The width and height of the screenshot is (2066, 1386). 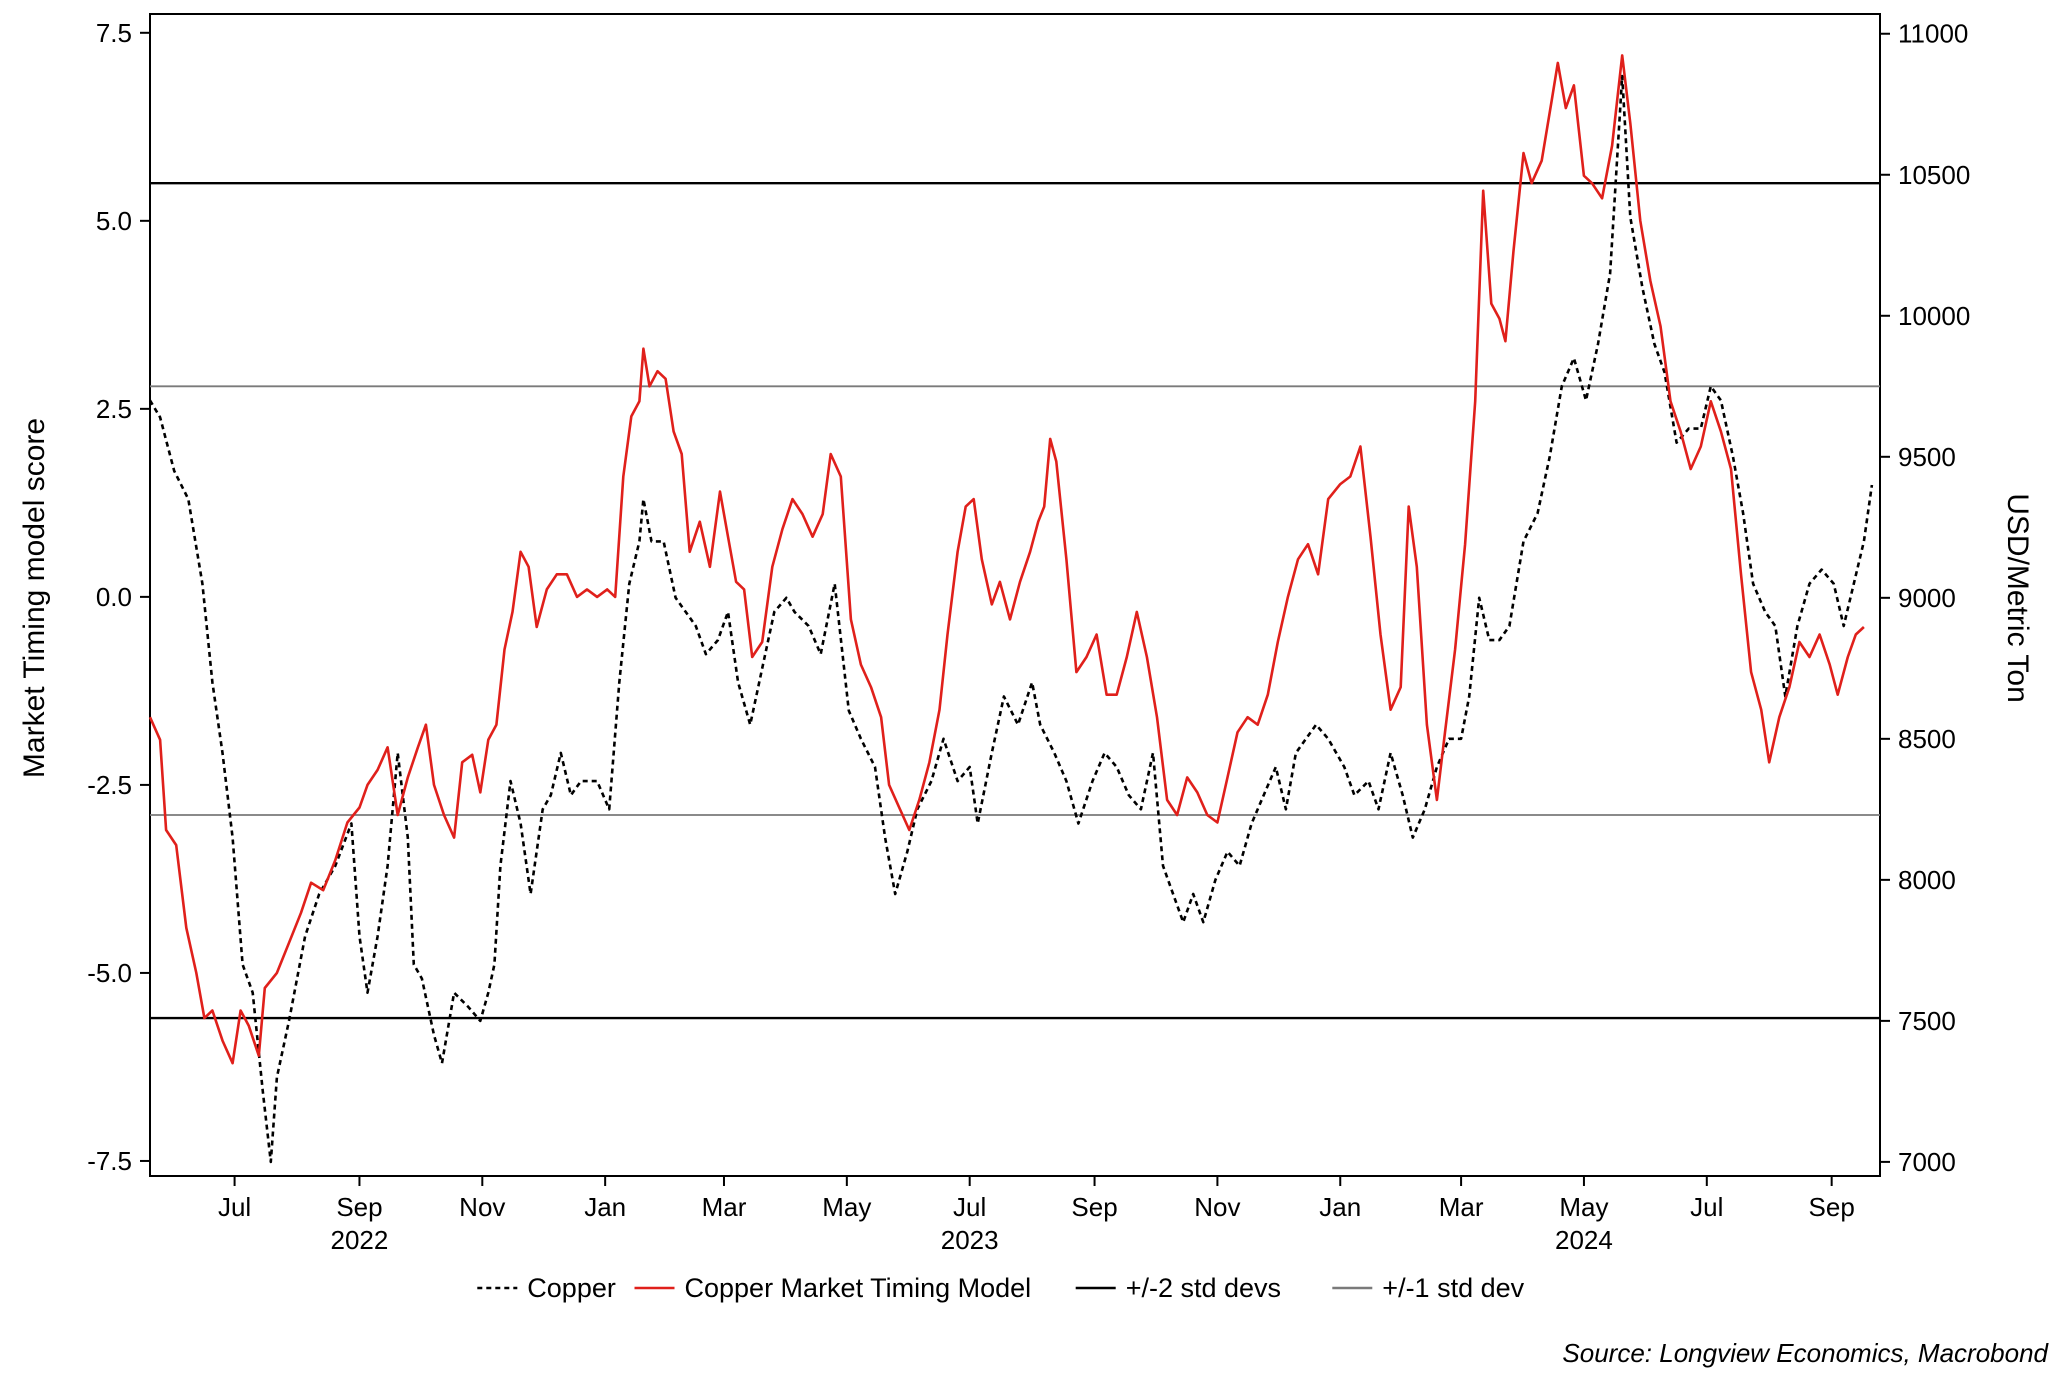 I want to click on left-axis-tick-label: 7.5, so click(x=114, y=33).